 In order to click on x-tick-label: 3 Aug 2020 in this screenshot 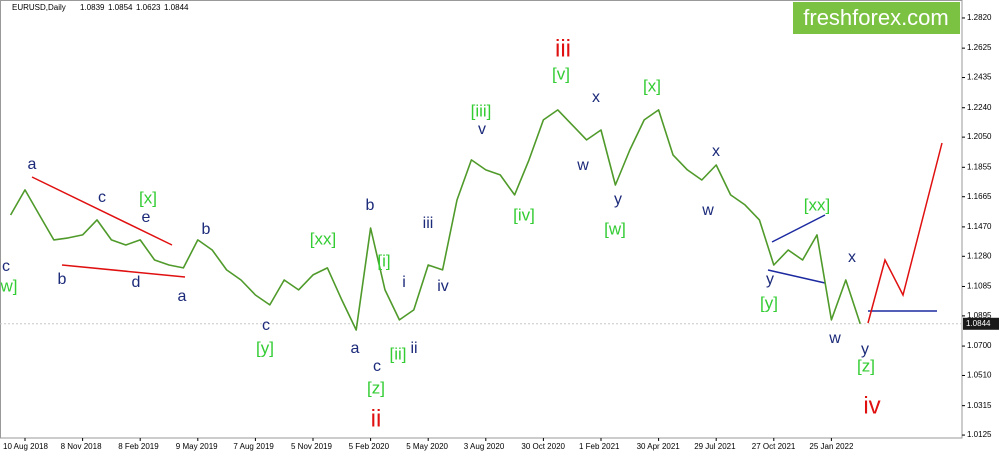, I will do `click(484, 446)`.